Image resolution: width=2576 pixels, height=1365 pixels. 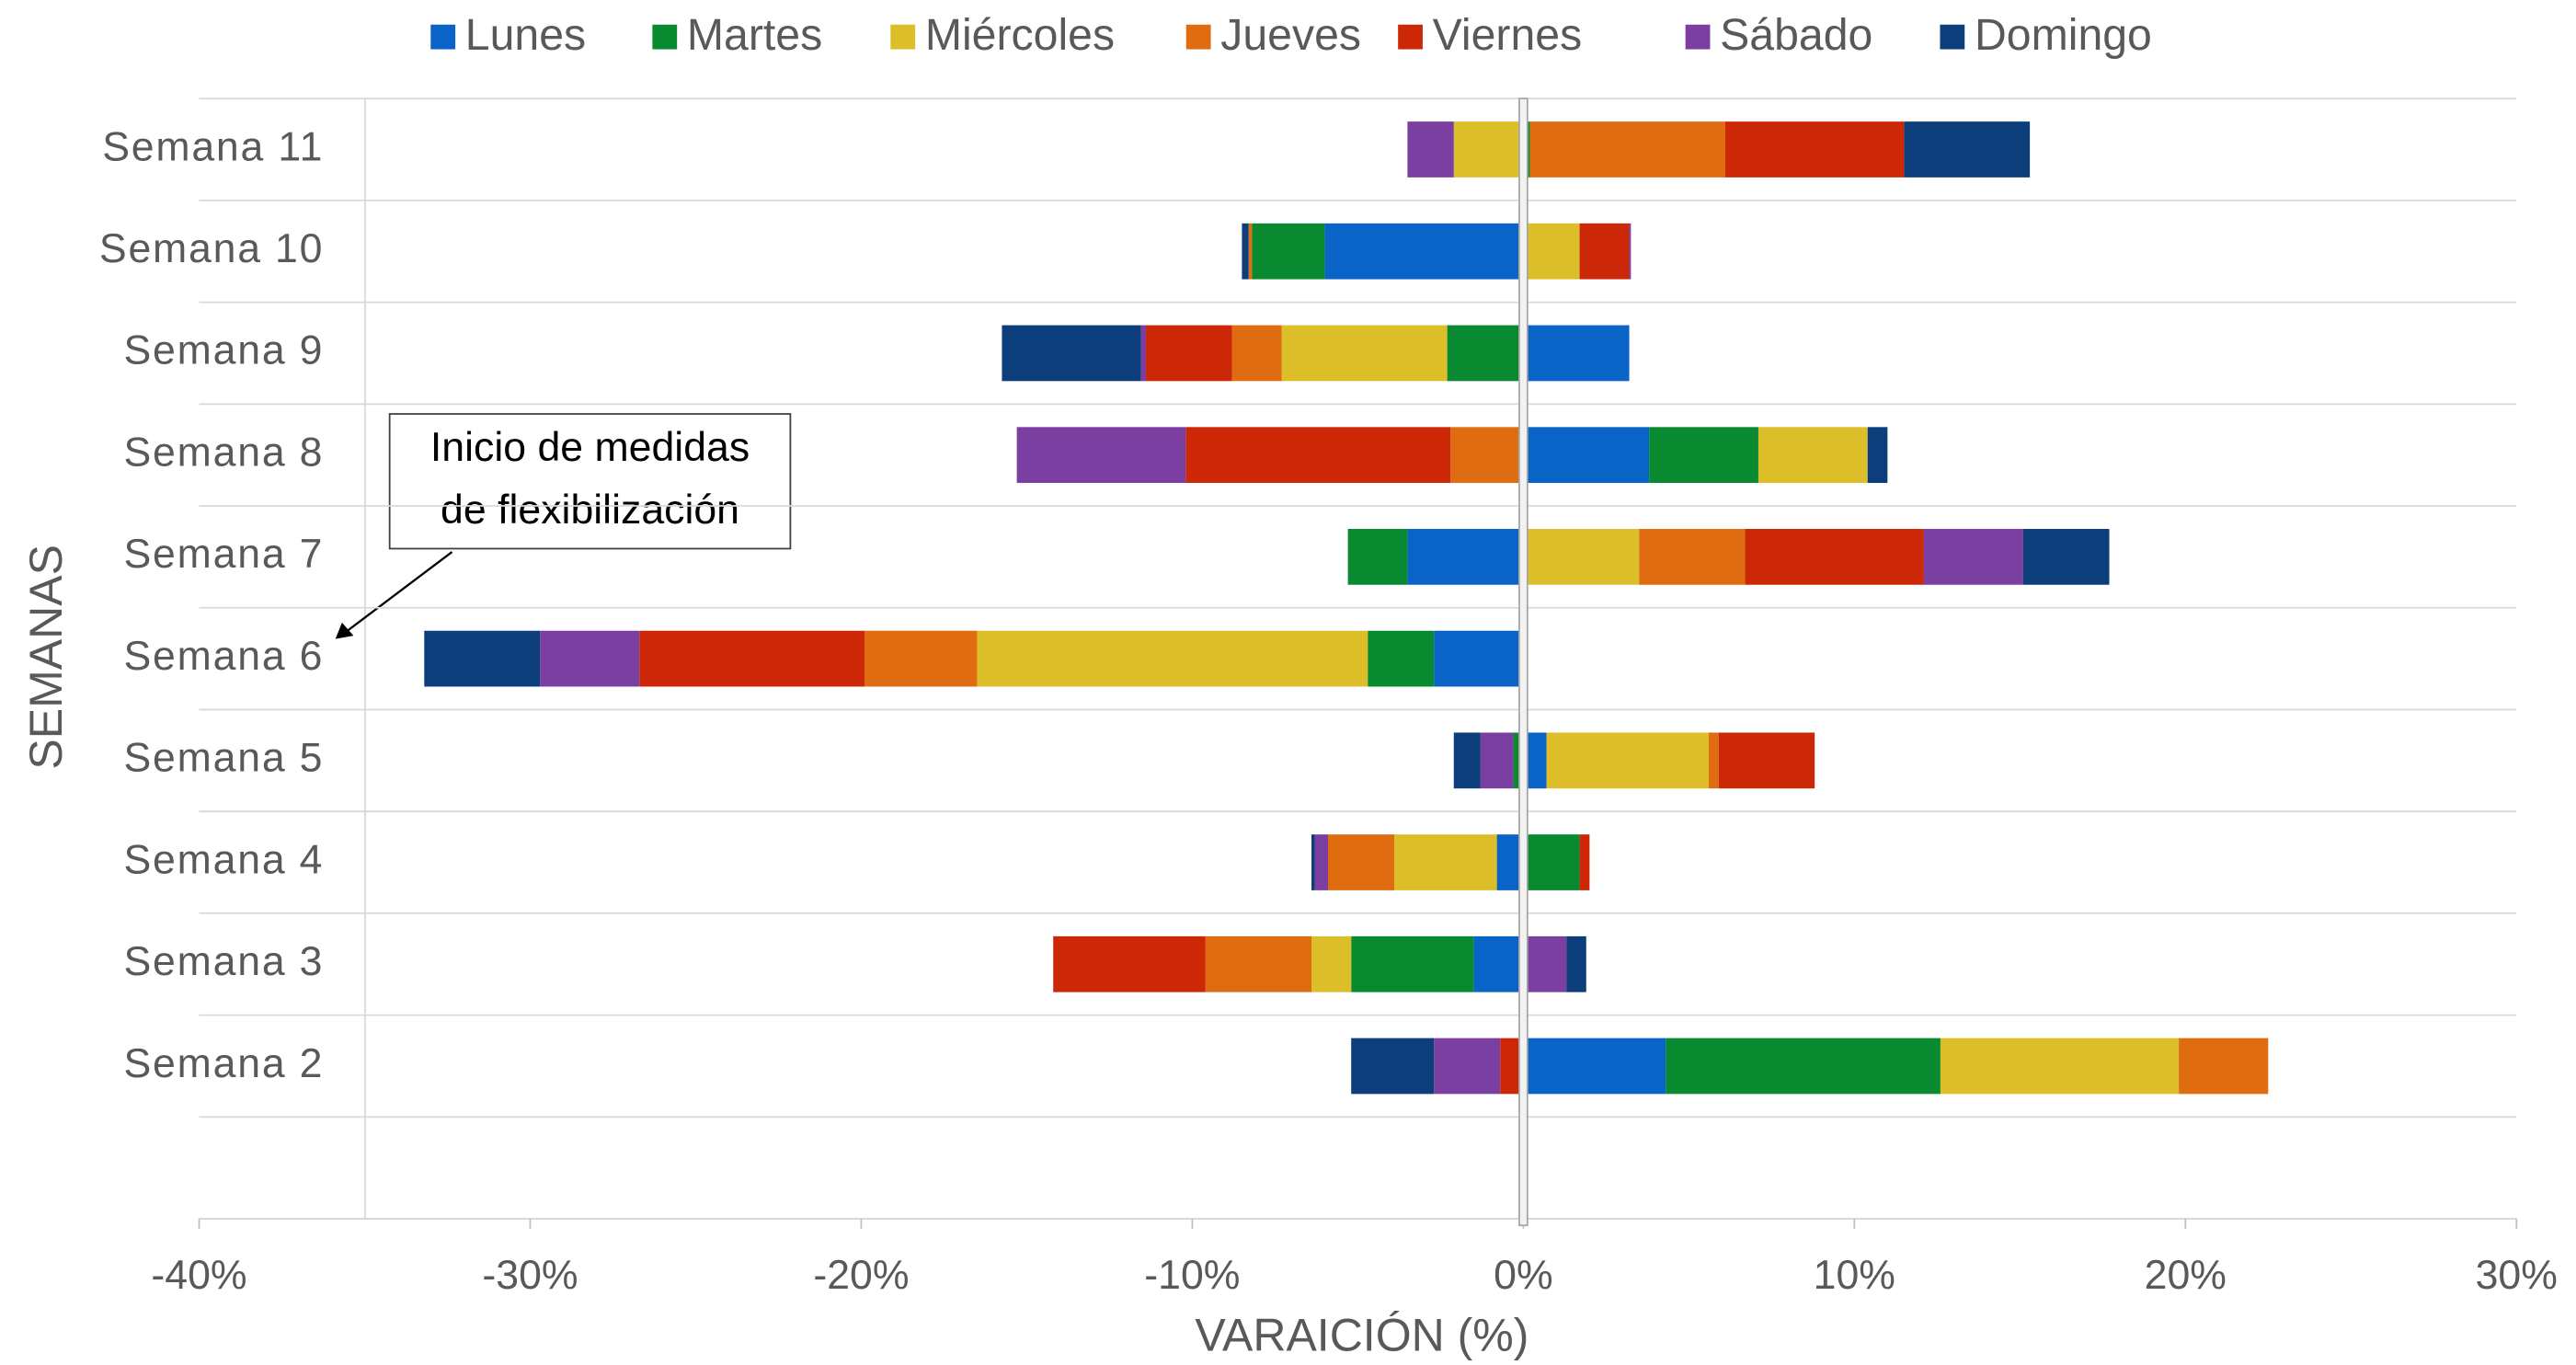 What do you see at coordinates (399, 592) in the screenshot?
I see `annotation-arrow` at bounding box center [399, 592].